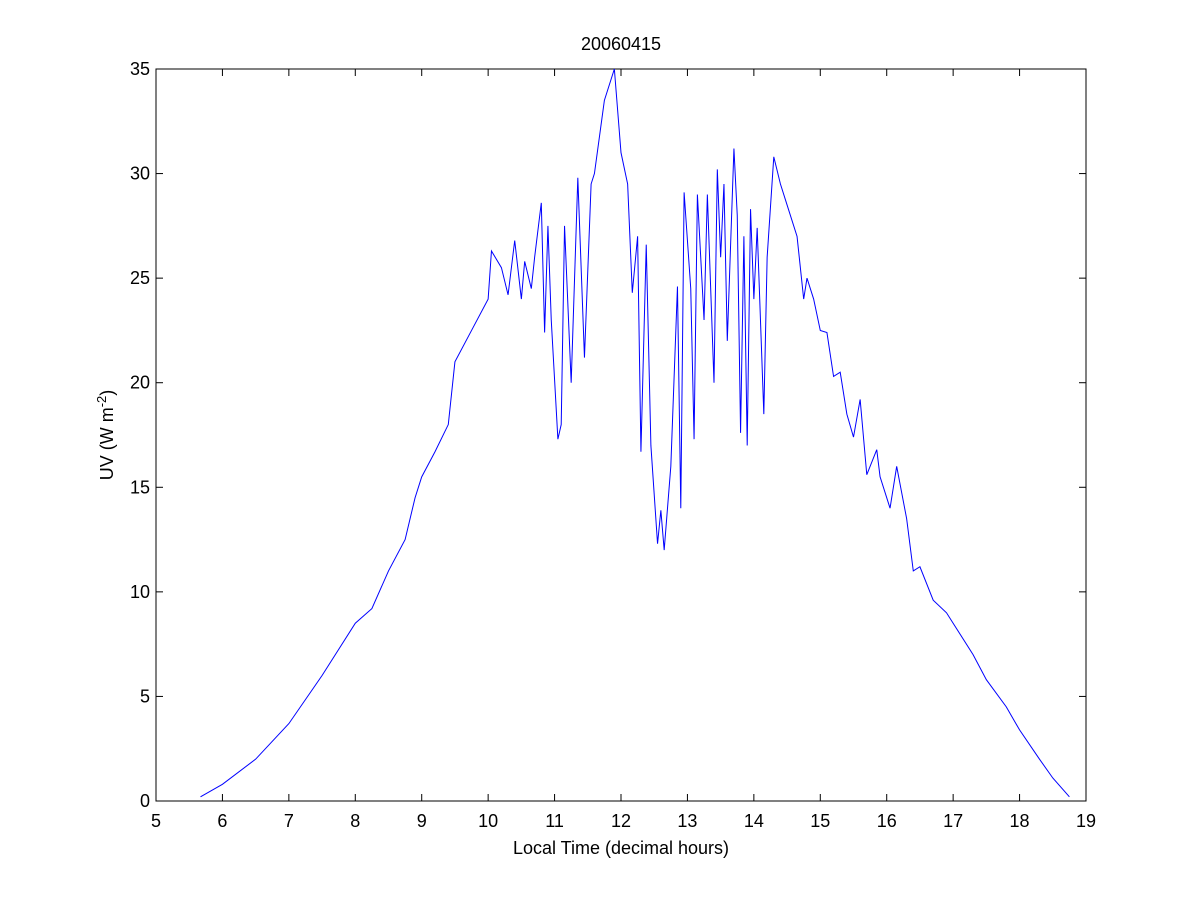  I want to click on x-axis-label: Local Time (decimal hours), so click(621, 848).